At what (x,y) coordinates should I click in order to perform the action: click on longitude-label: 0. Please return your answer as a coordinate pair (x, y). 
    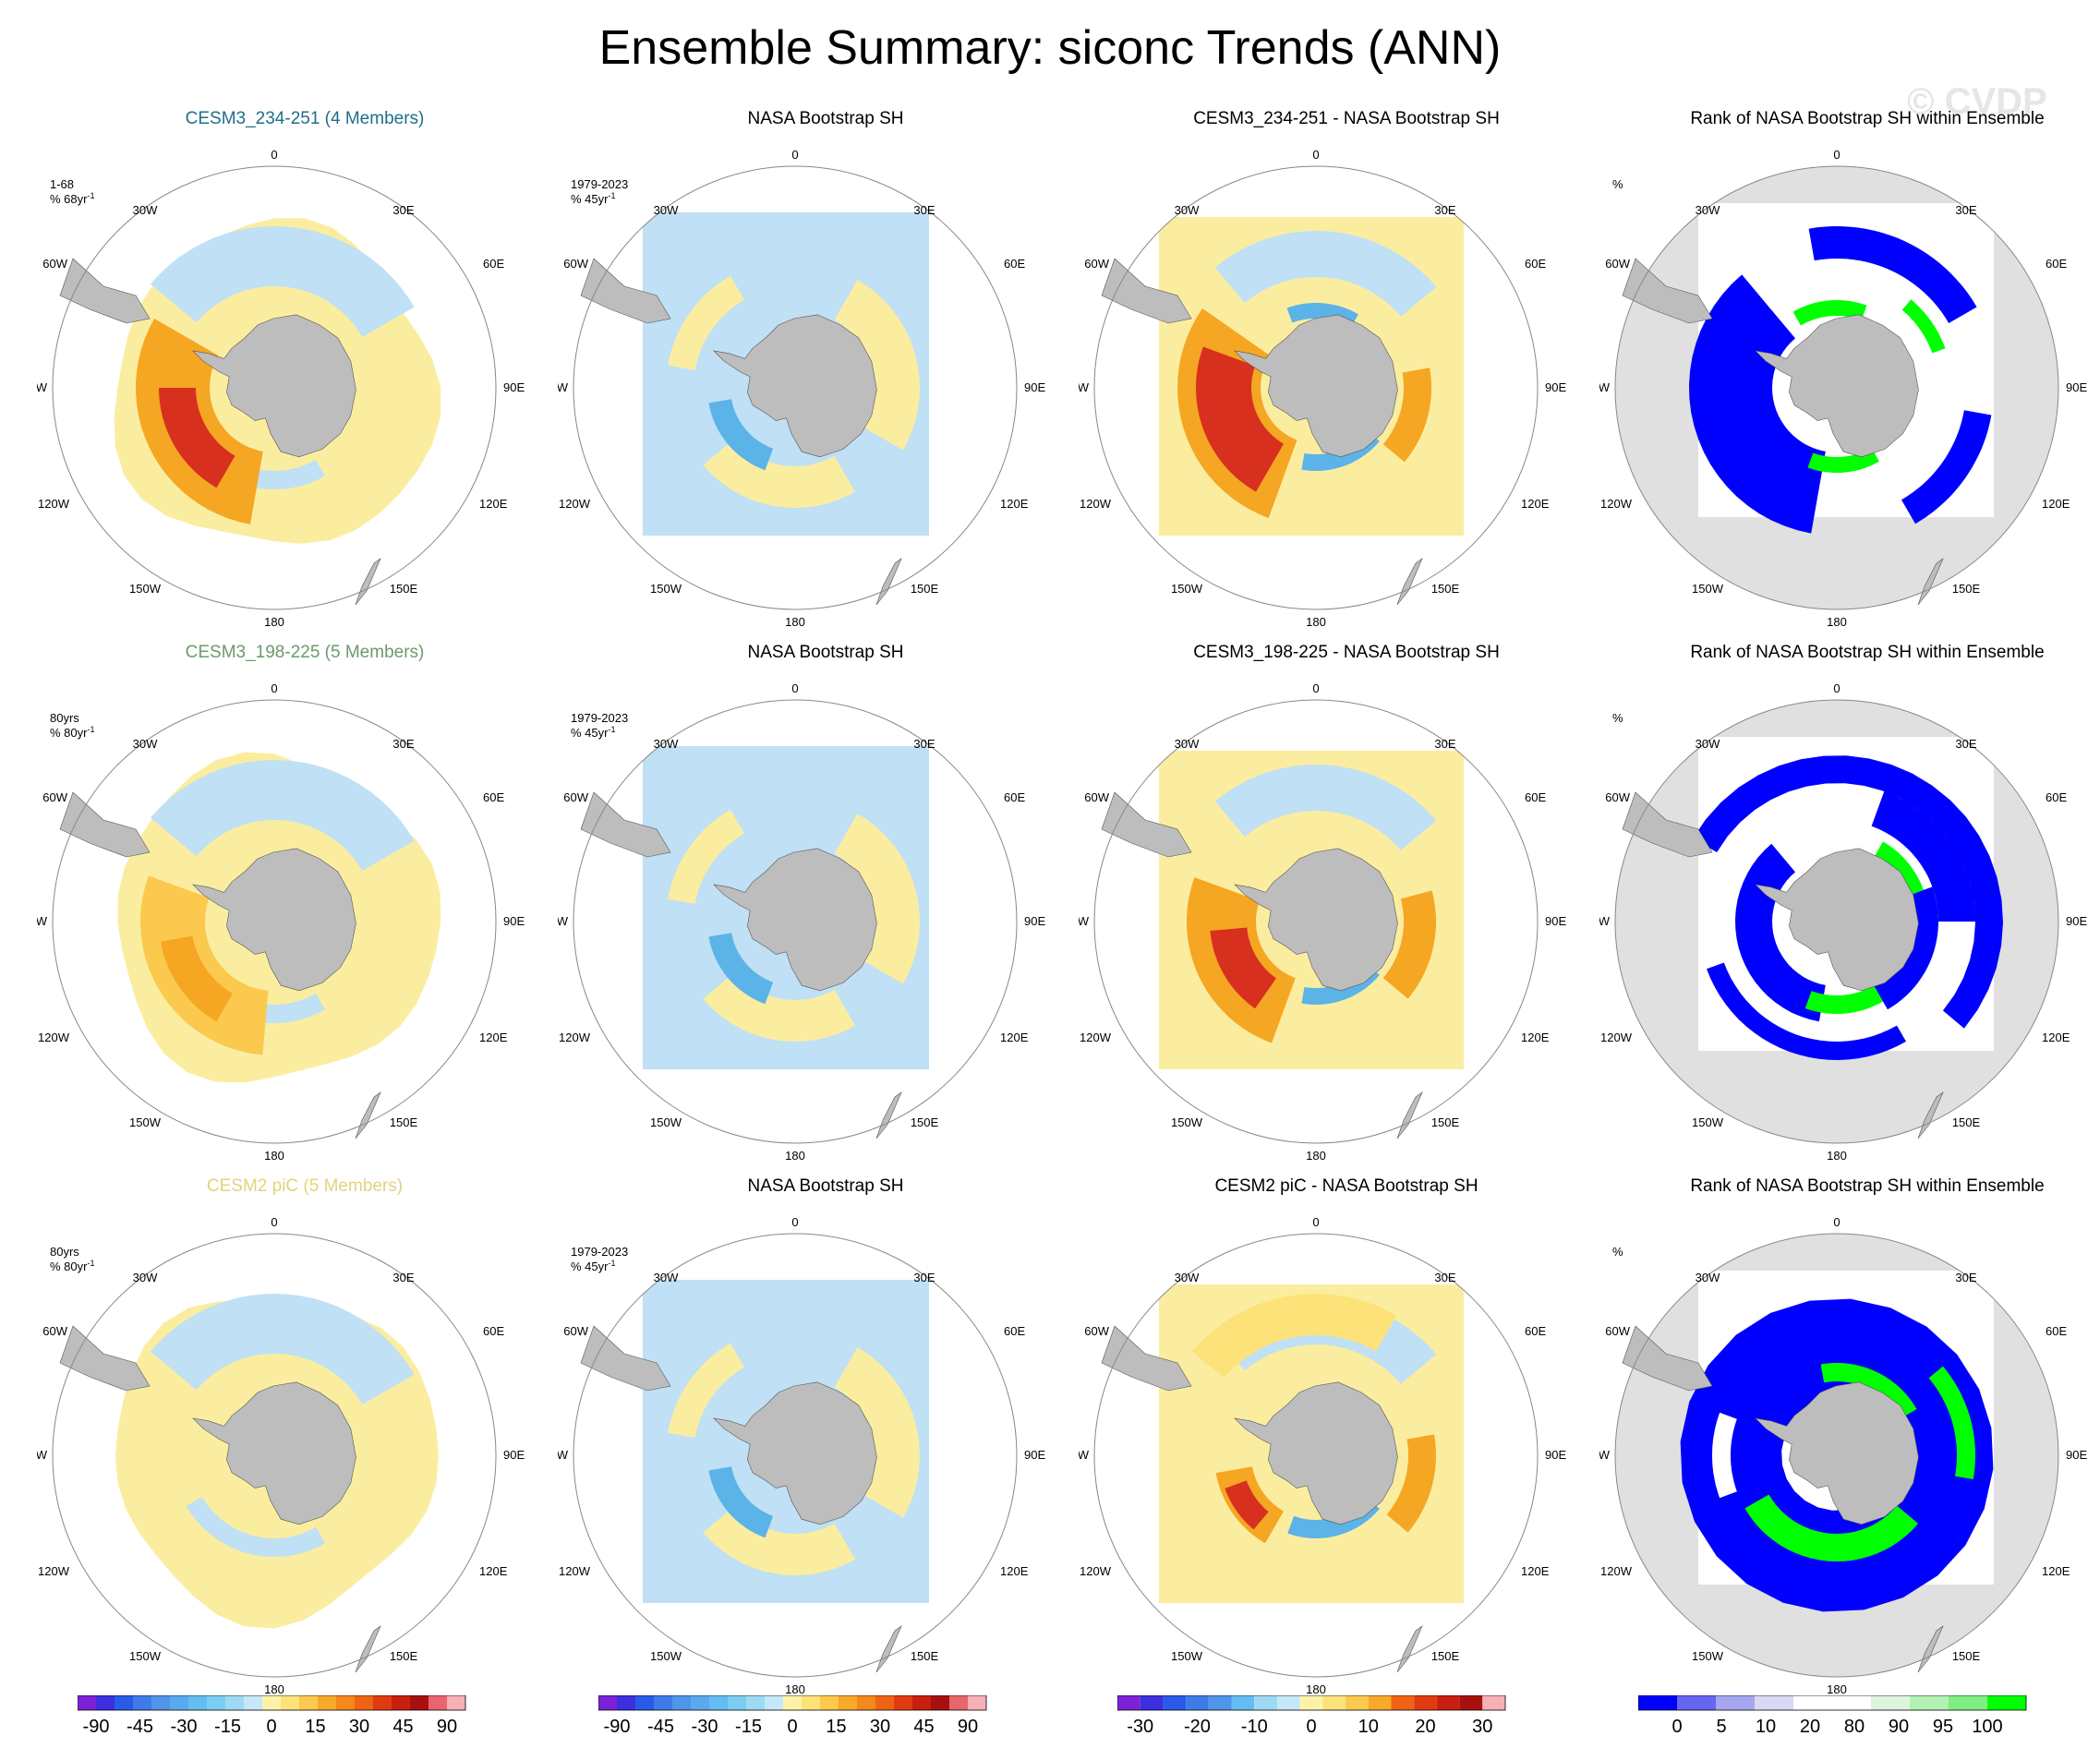
    Looking at the image, I should click on (1837, 1222).